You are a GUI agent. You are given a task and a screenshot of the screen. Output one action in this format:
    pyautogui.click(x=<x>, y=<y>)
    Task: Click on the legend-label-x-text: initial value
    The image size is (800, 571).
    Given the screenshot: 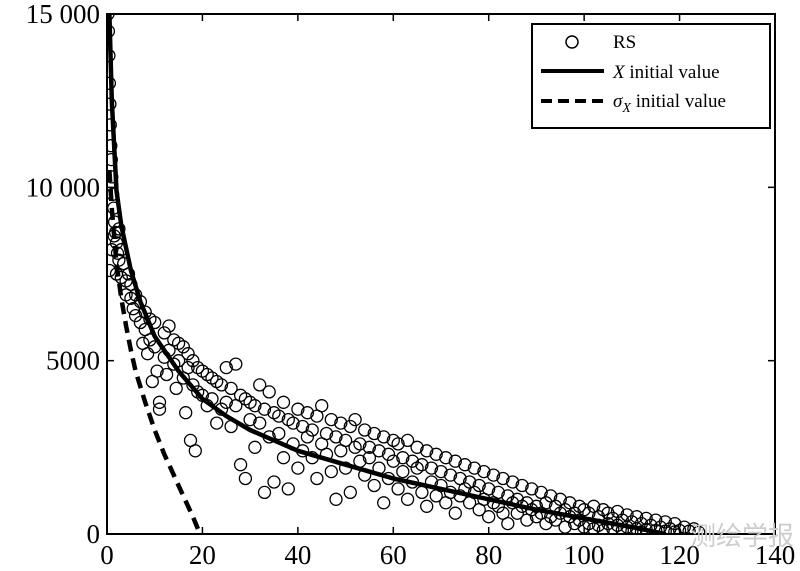 What is the action you would take?
    pyautogui.click(x=672, y=72)
    